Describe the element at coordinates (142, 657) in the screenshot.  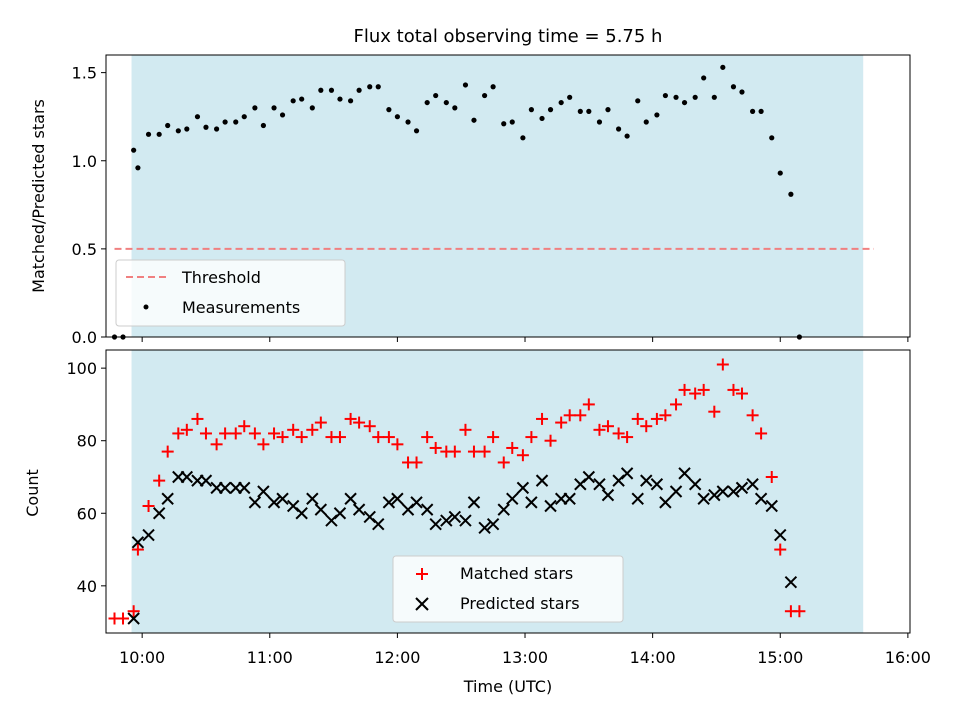
I see `x-tick-label: 10:00` at that location.